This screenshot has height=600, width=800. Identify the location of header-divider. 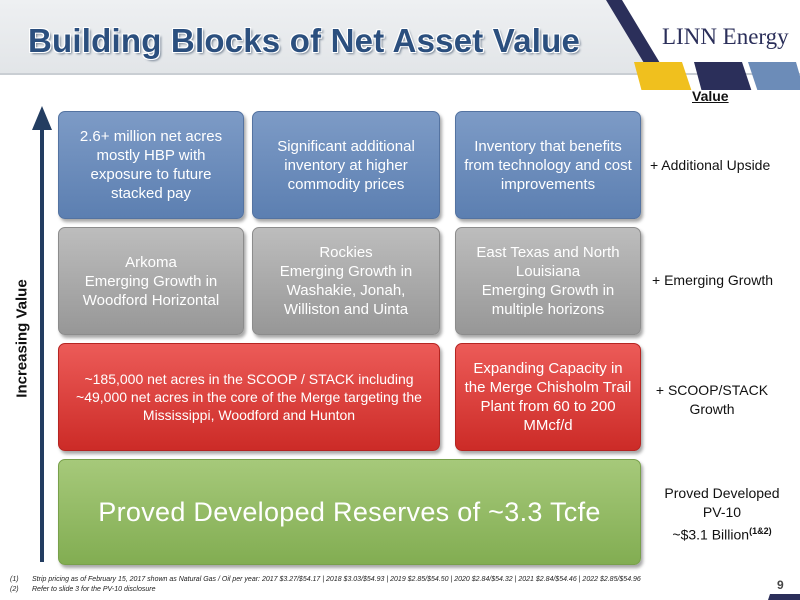
(400, 74).